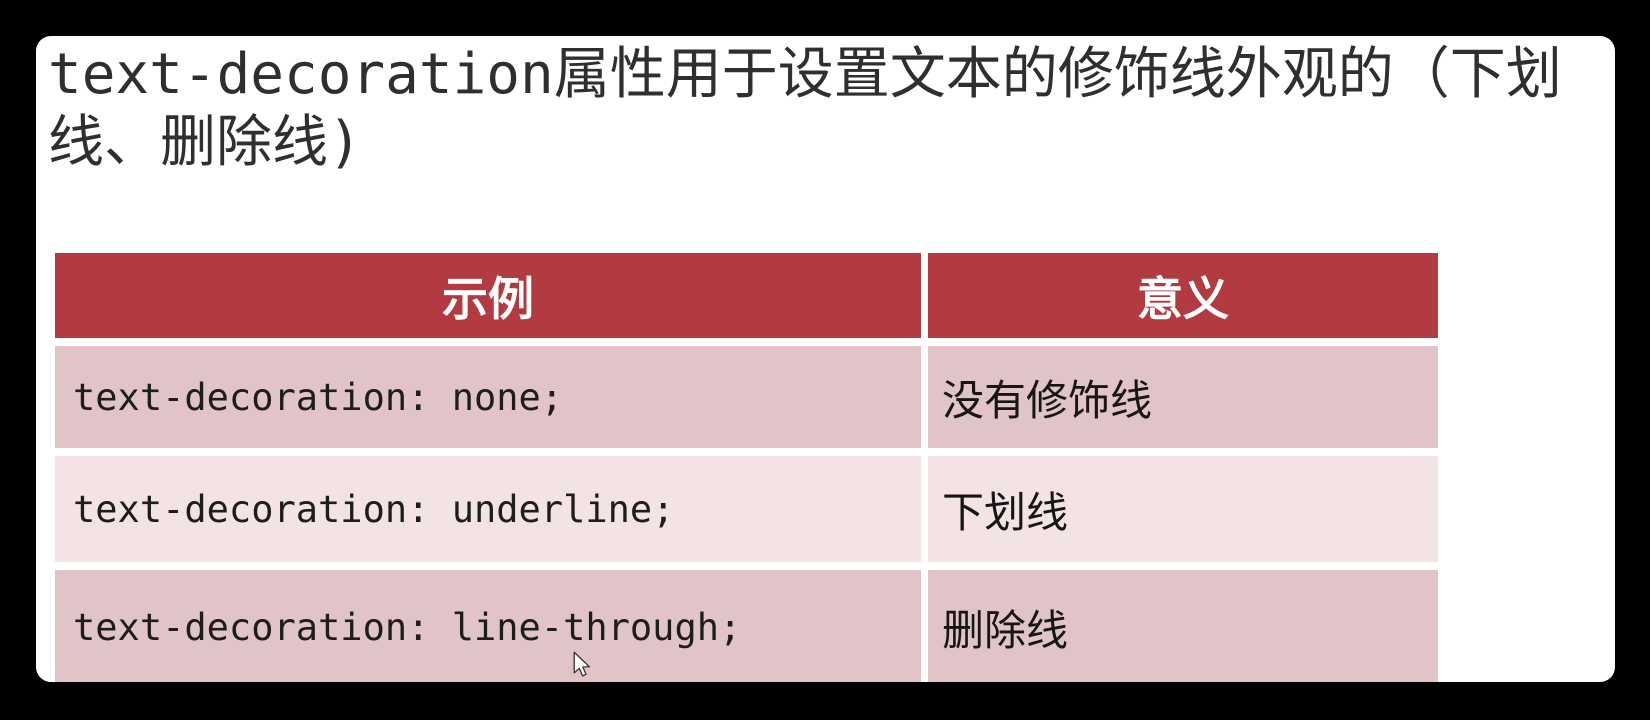 This screenshot has width=1650, height=720. I want to click on table-cell-example-none: text-decoration: none;, so click(488, 397).